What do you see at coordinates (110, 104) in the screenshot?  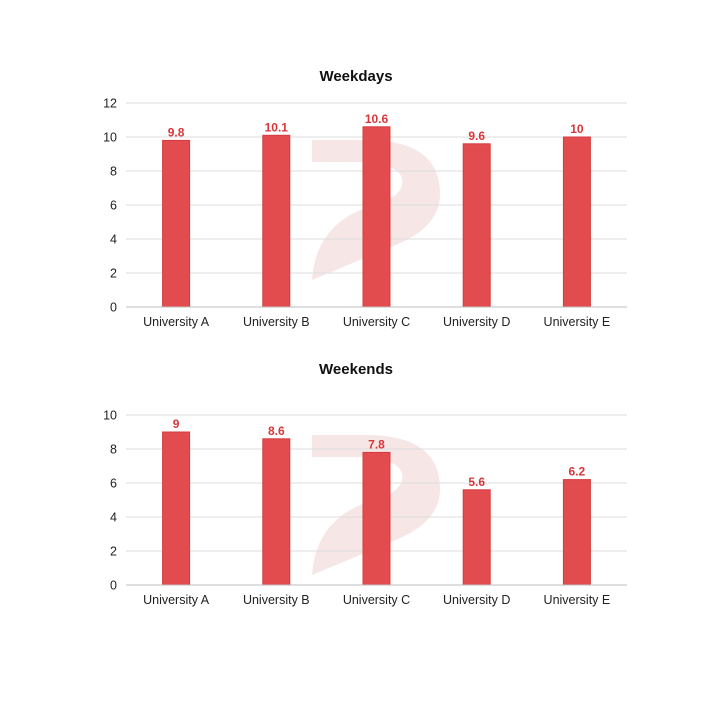 I see `y-tick-label: 12` at bounding box center [110, 104].